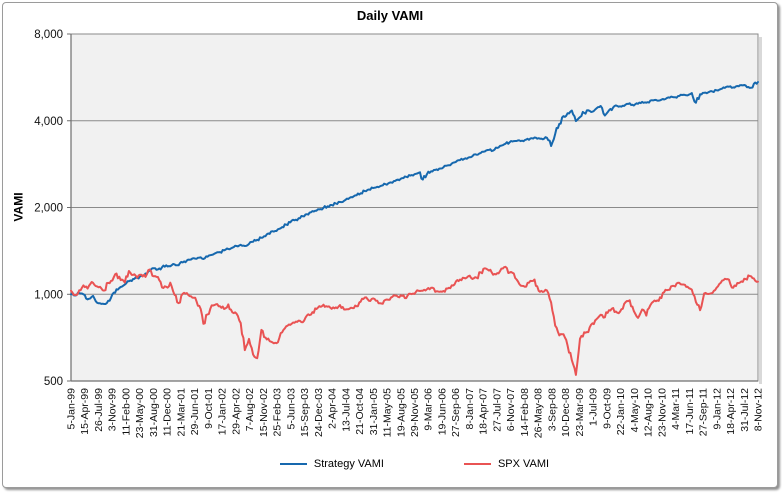 Image resolution: width=782 pixels, height=494 pixels. I want to click on x-tick-label: 5-Jun-03, so click(291, 409).